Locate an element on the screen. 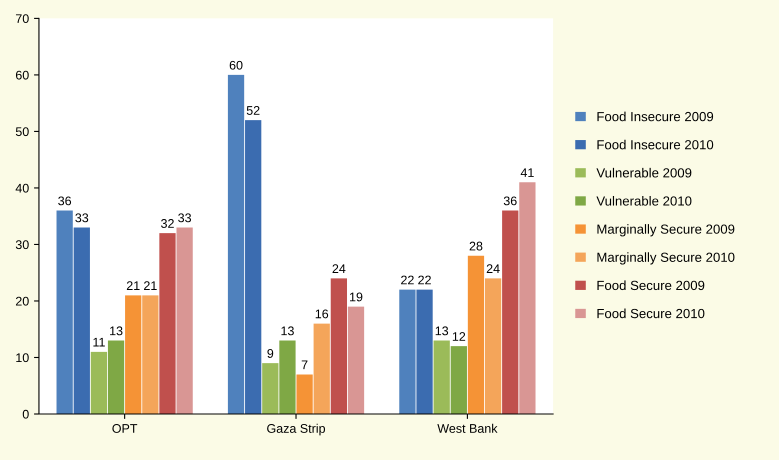 Image resolution: width=779 pixels, height=460 pixels. legend-label: Marginally Secure 2010 is located at coordinates (665, 258).